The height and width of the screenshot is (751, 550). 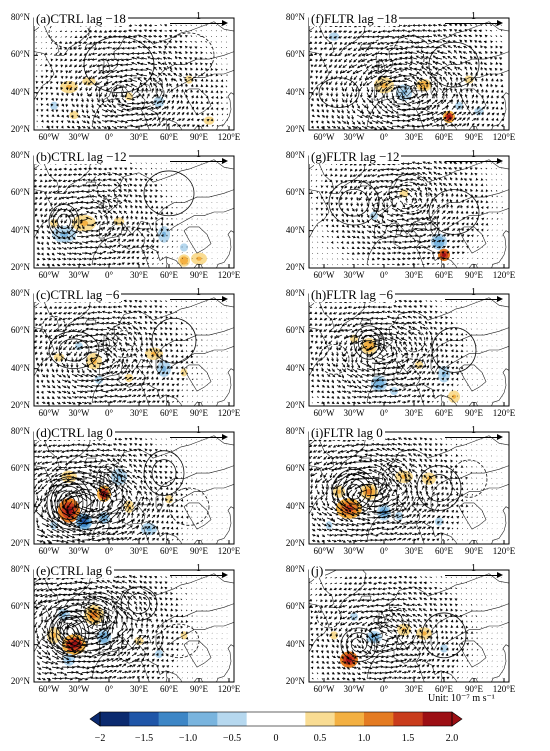 I want to click on lat-label: 40°N, so click(x=20, y=367).